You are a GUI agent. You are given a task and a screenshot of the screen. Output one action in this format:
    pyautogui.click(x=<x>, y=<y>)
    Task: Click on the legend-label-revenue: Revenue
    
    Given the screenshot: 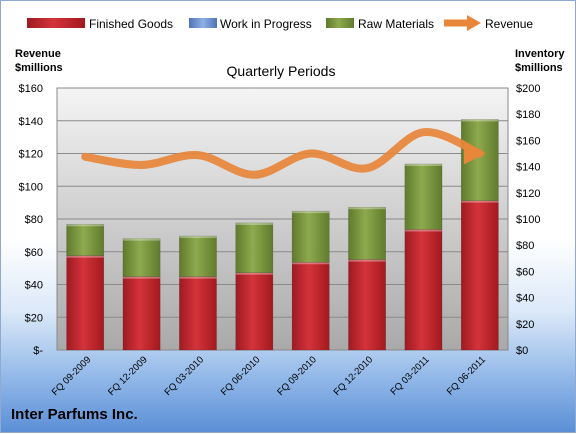 What is the action you would take?
    pyautogui.click(x=509, y=24)
    